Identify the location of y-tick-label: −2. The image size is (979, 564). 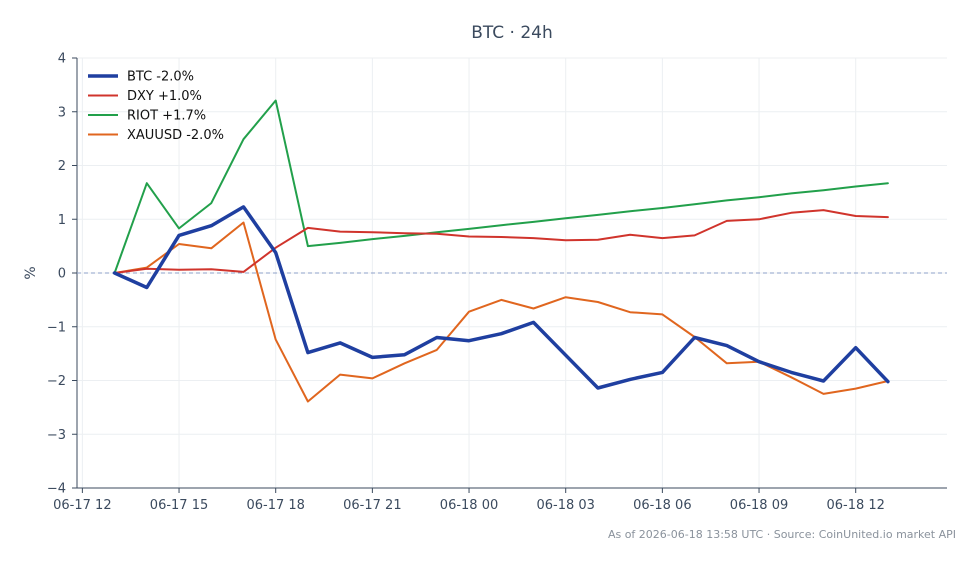
(56, 381).